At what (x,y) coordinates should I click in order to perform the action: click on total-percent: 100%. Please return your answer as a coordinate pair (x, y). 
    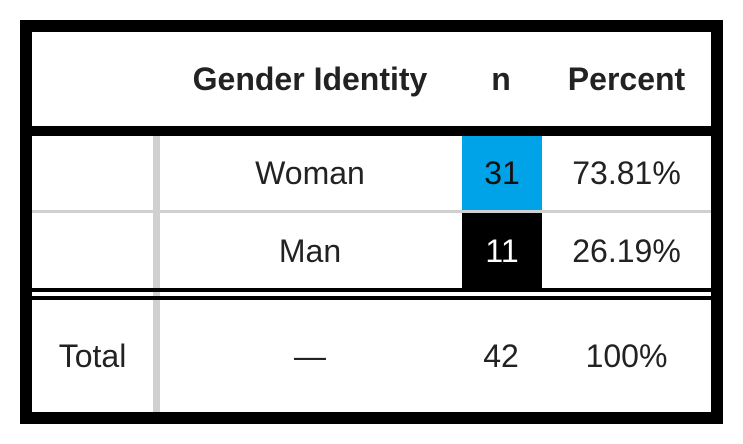
    Looking at the image, I should click on (626, 356).